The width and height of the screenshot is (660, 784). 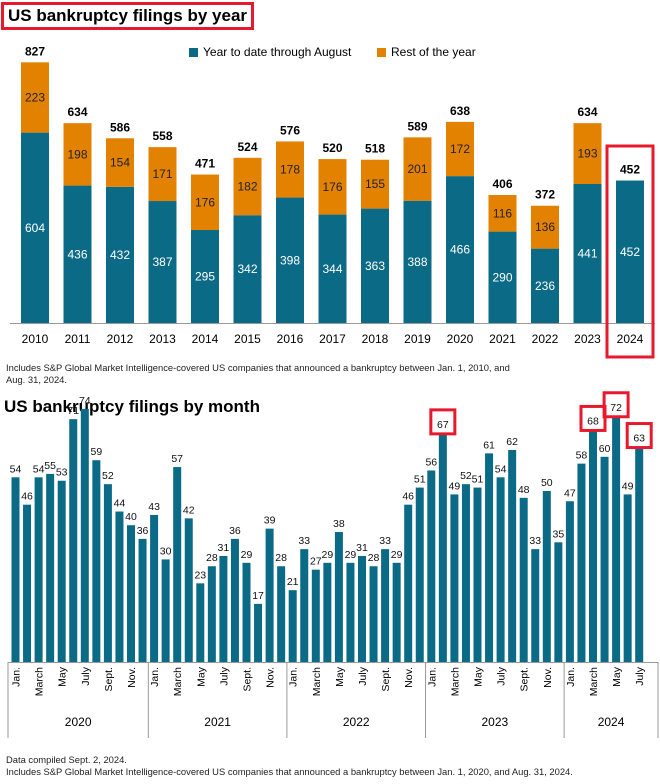 I want to click on tick-year-2019: 2019, so click(x=417, y=339).